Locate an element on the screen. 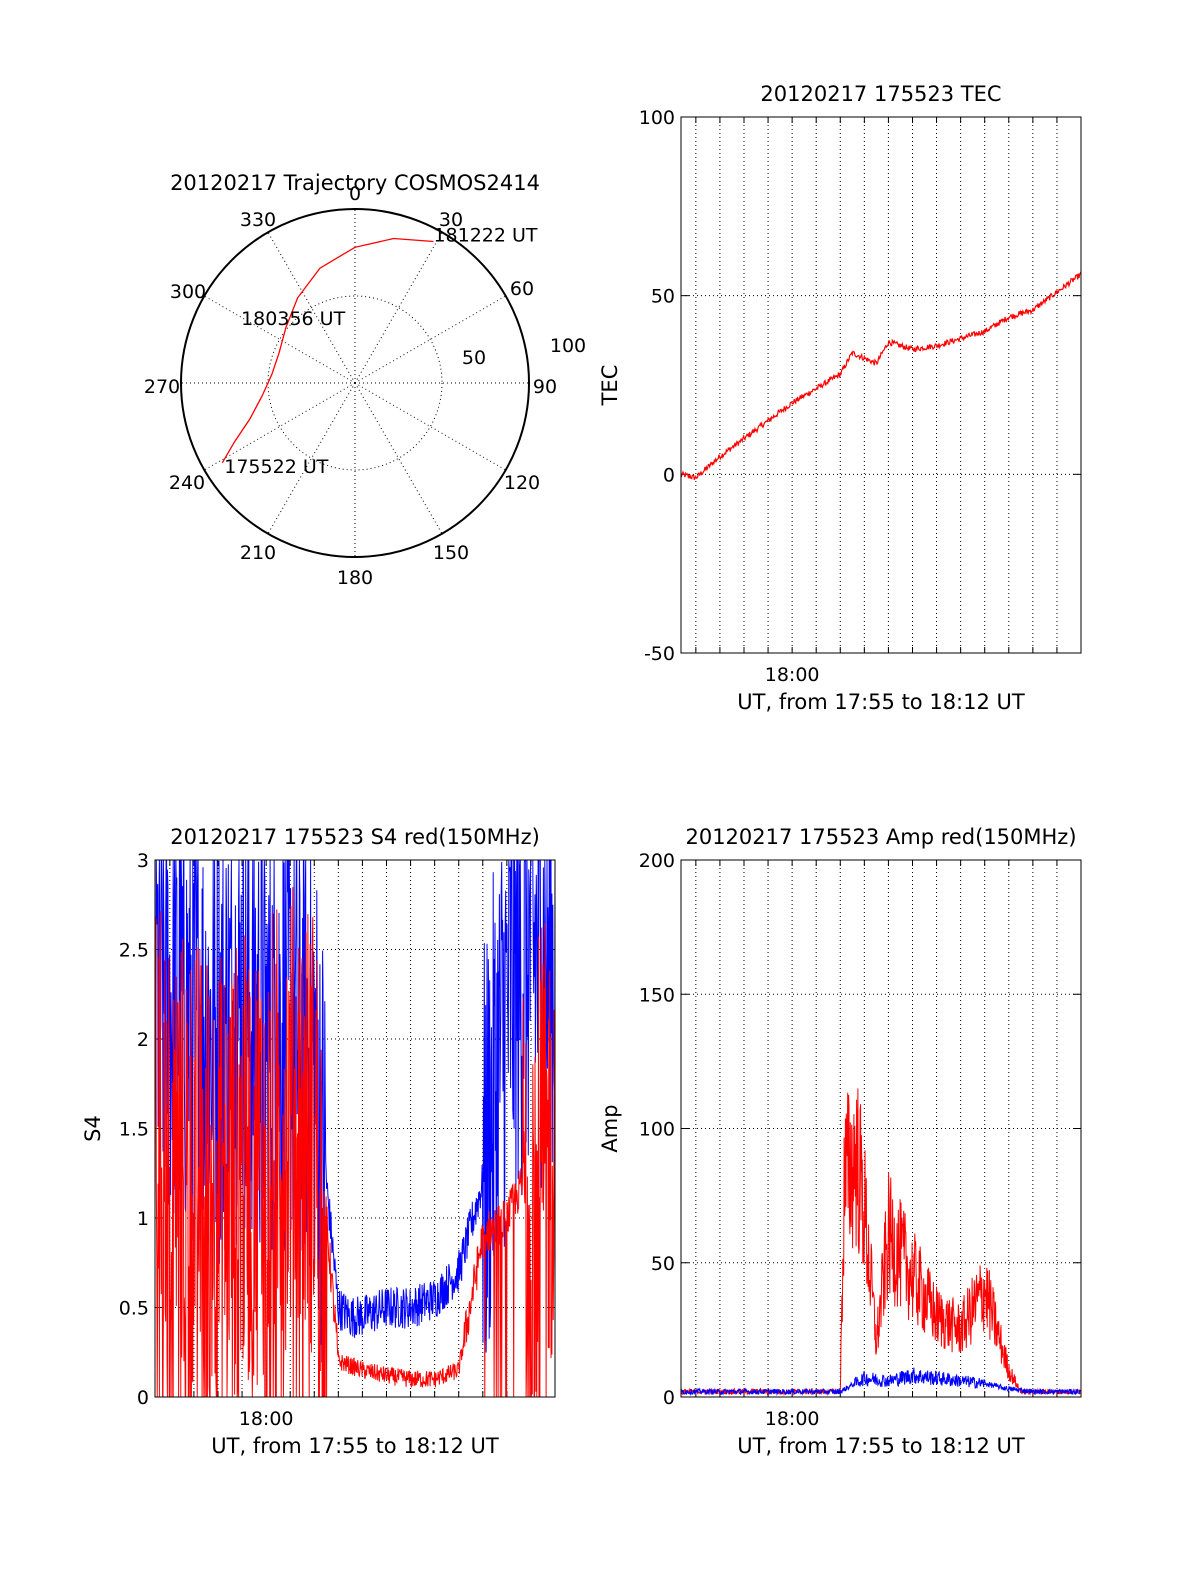  y-tick-label: 2.5 is located at coordinates (134, 951).